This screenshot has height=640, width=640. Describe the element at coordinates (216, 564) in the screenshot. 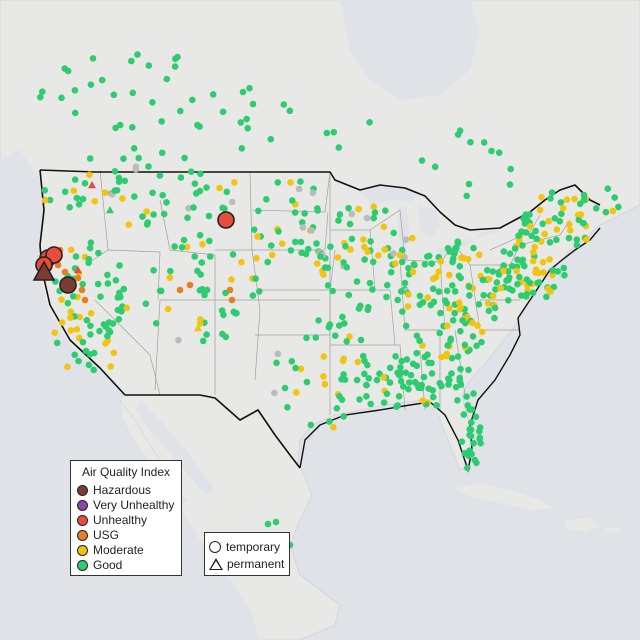

I see `triangle-icon` at that location.